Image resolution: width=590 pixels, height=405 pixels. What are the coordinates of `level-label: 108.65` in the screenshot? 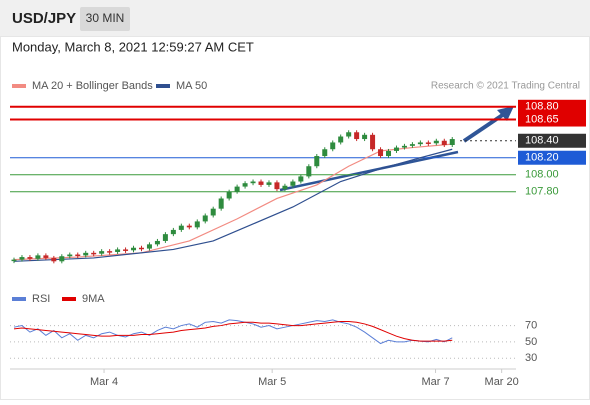 It's located at (542, 119).